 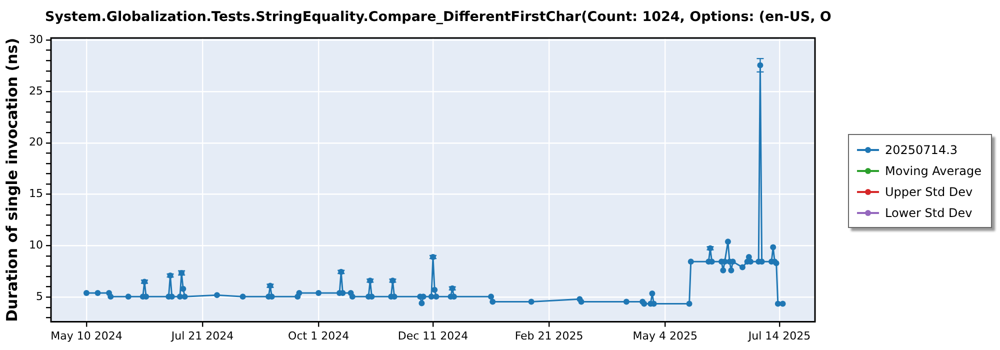 What do you see at coordinates (933, 171) in the screenshot?
I see `legend-label: Moving Average` at bounding box center [933, 171].